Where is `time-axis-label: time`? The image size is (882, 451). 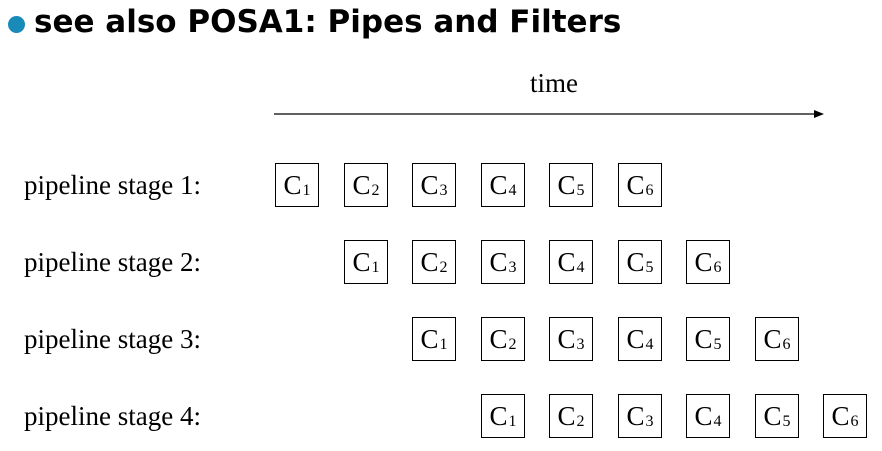 time-axis-label: time is located at coordinates (554, 83).